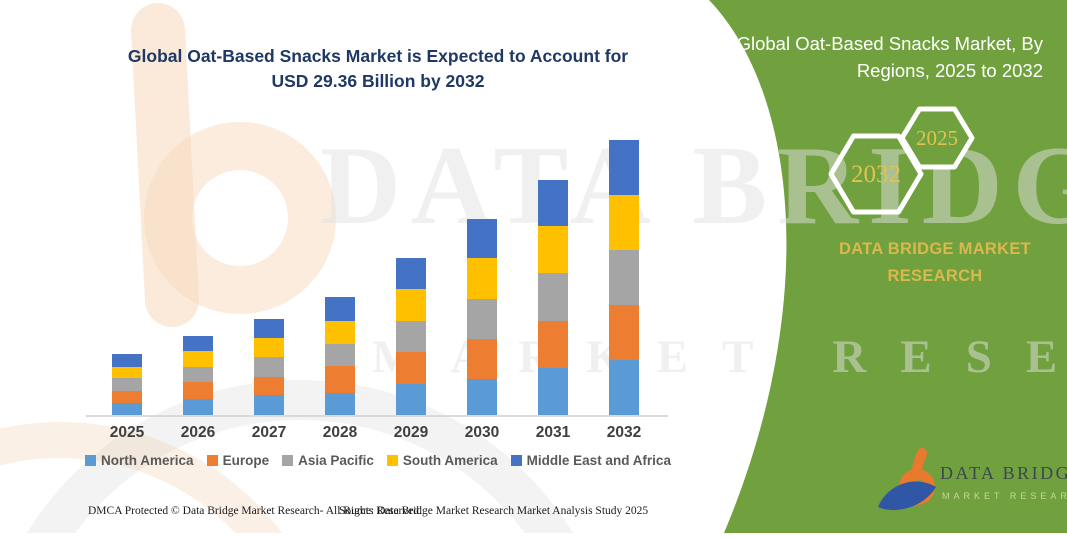 This screenshot has height=538, width=1067. I want to click on hexagon-2032-label: 2032, so click(876, 174).